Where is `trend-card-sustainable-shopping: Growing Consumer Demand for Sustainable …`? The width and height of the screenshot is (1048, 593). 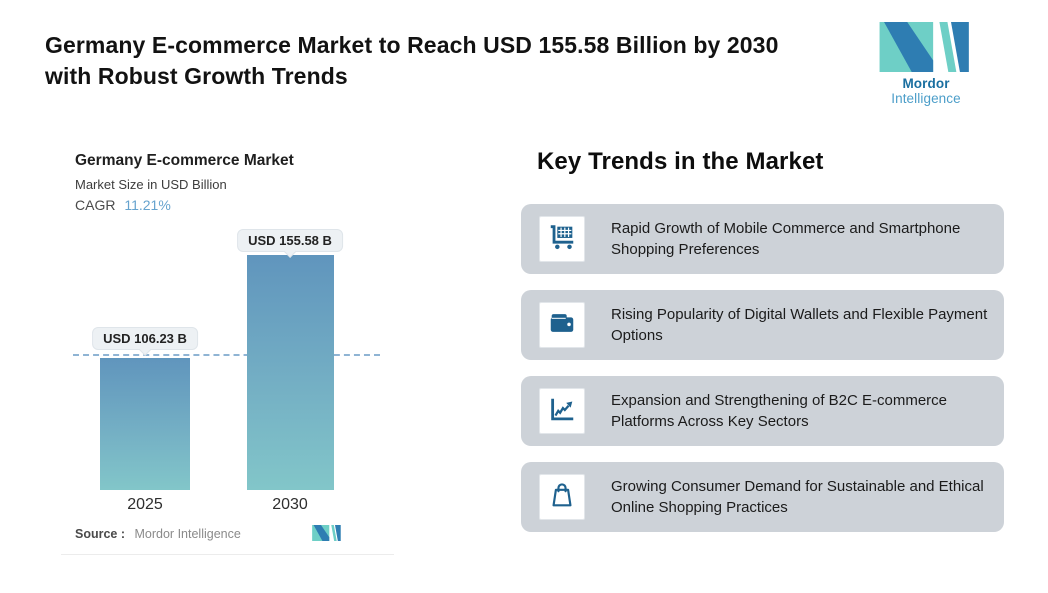 trend-card-sustainable-shopping: Growing Consumer Demand for Sustainable … is located at coordinates (762, 497).